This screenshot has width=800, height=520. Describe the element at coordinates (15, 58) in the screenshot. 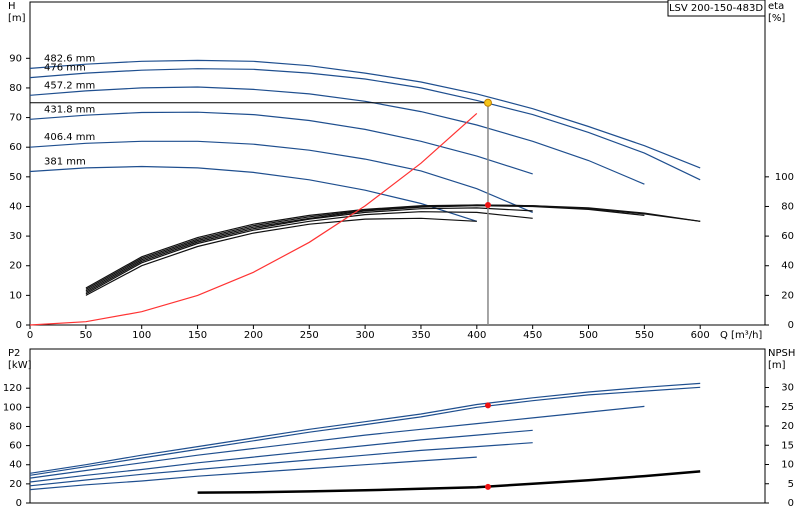

I see `y-tick-label: 90` at that location.